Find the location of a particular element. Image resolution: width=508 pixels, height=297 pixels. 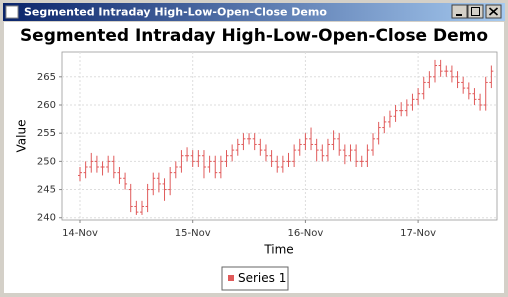

window-buttons is located at coordinates (476, 11).